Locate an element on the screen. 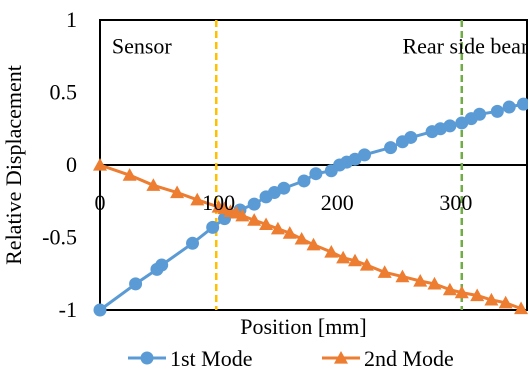  y-tick-label: 0.5 is located at coordinates (64, 92).